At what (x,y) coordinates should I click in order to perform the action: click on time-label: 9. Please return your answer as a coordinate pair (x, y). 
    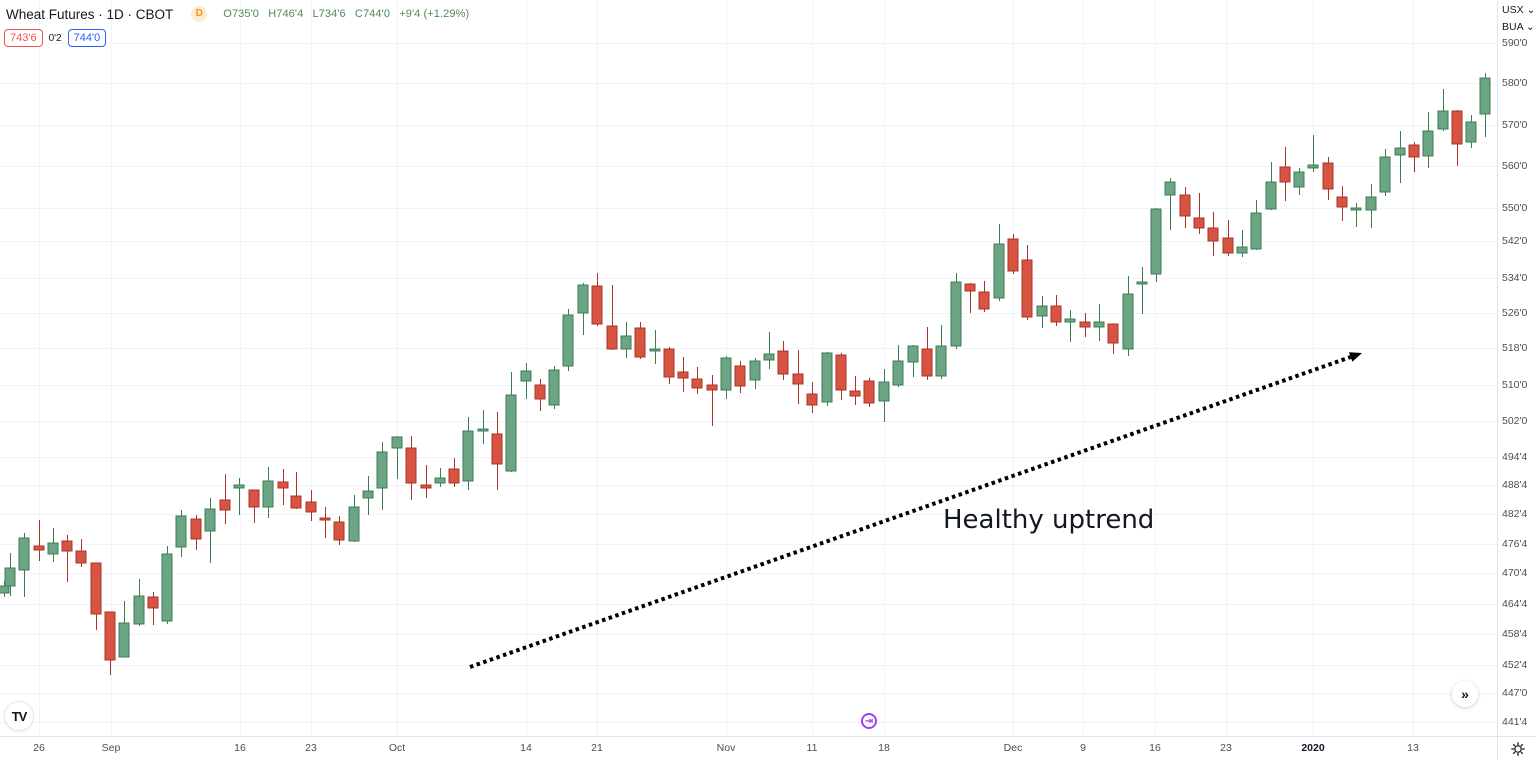
    Looking at the image, I should click on (1083, 748).